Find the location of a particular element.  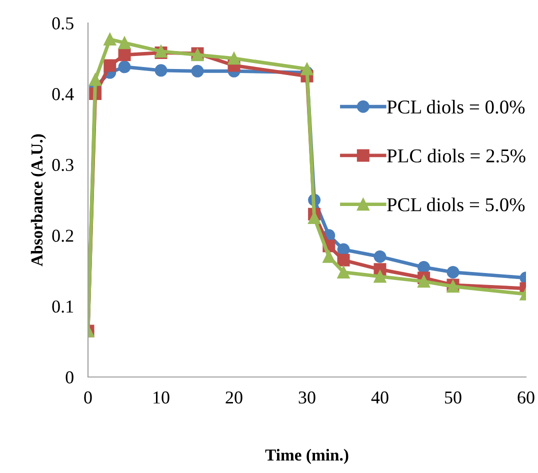

y-tick-label: 0.2 is located at coordinates (63, 236).